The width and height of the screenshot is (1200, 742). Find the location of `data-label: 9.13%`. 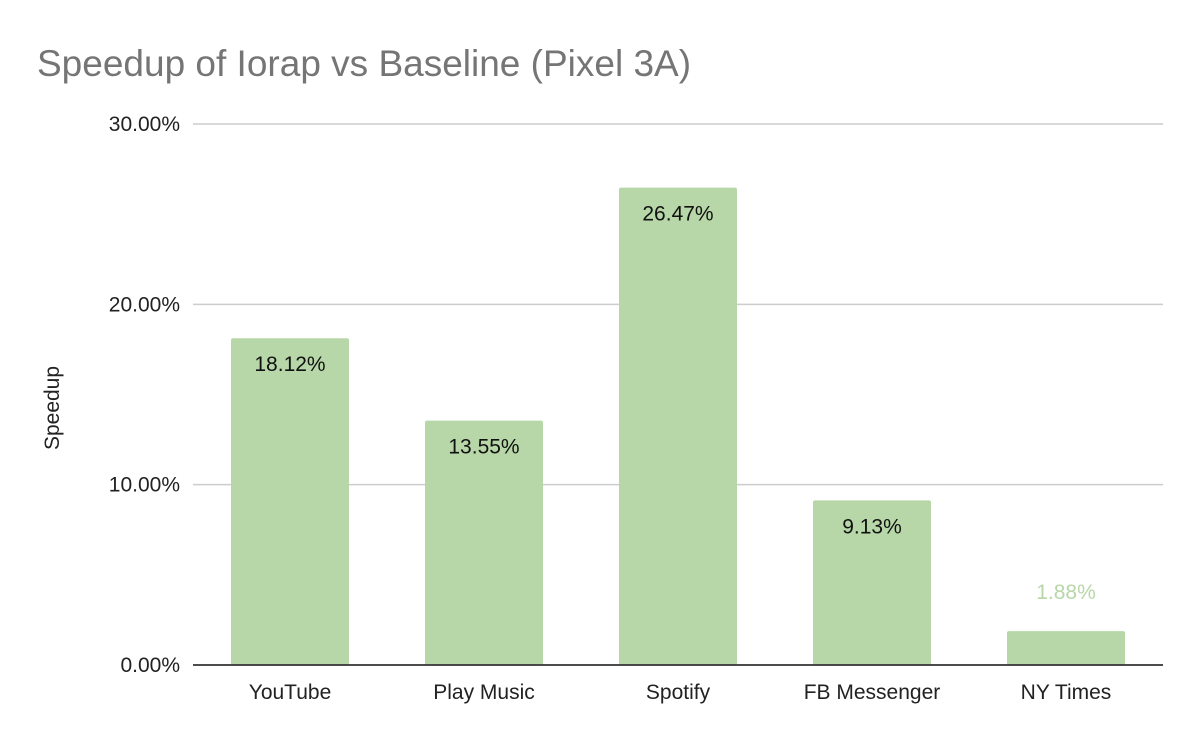

data-label: 9.13% is located at coordinates (872, 526).